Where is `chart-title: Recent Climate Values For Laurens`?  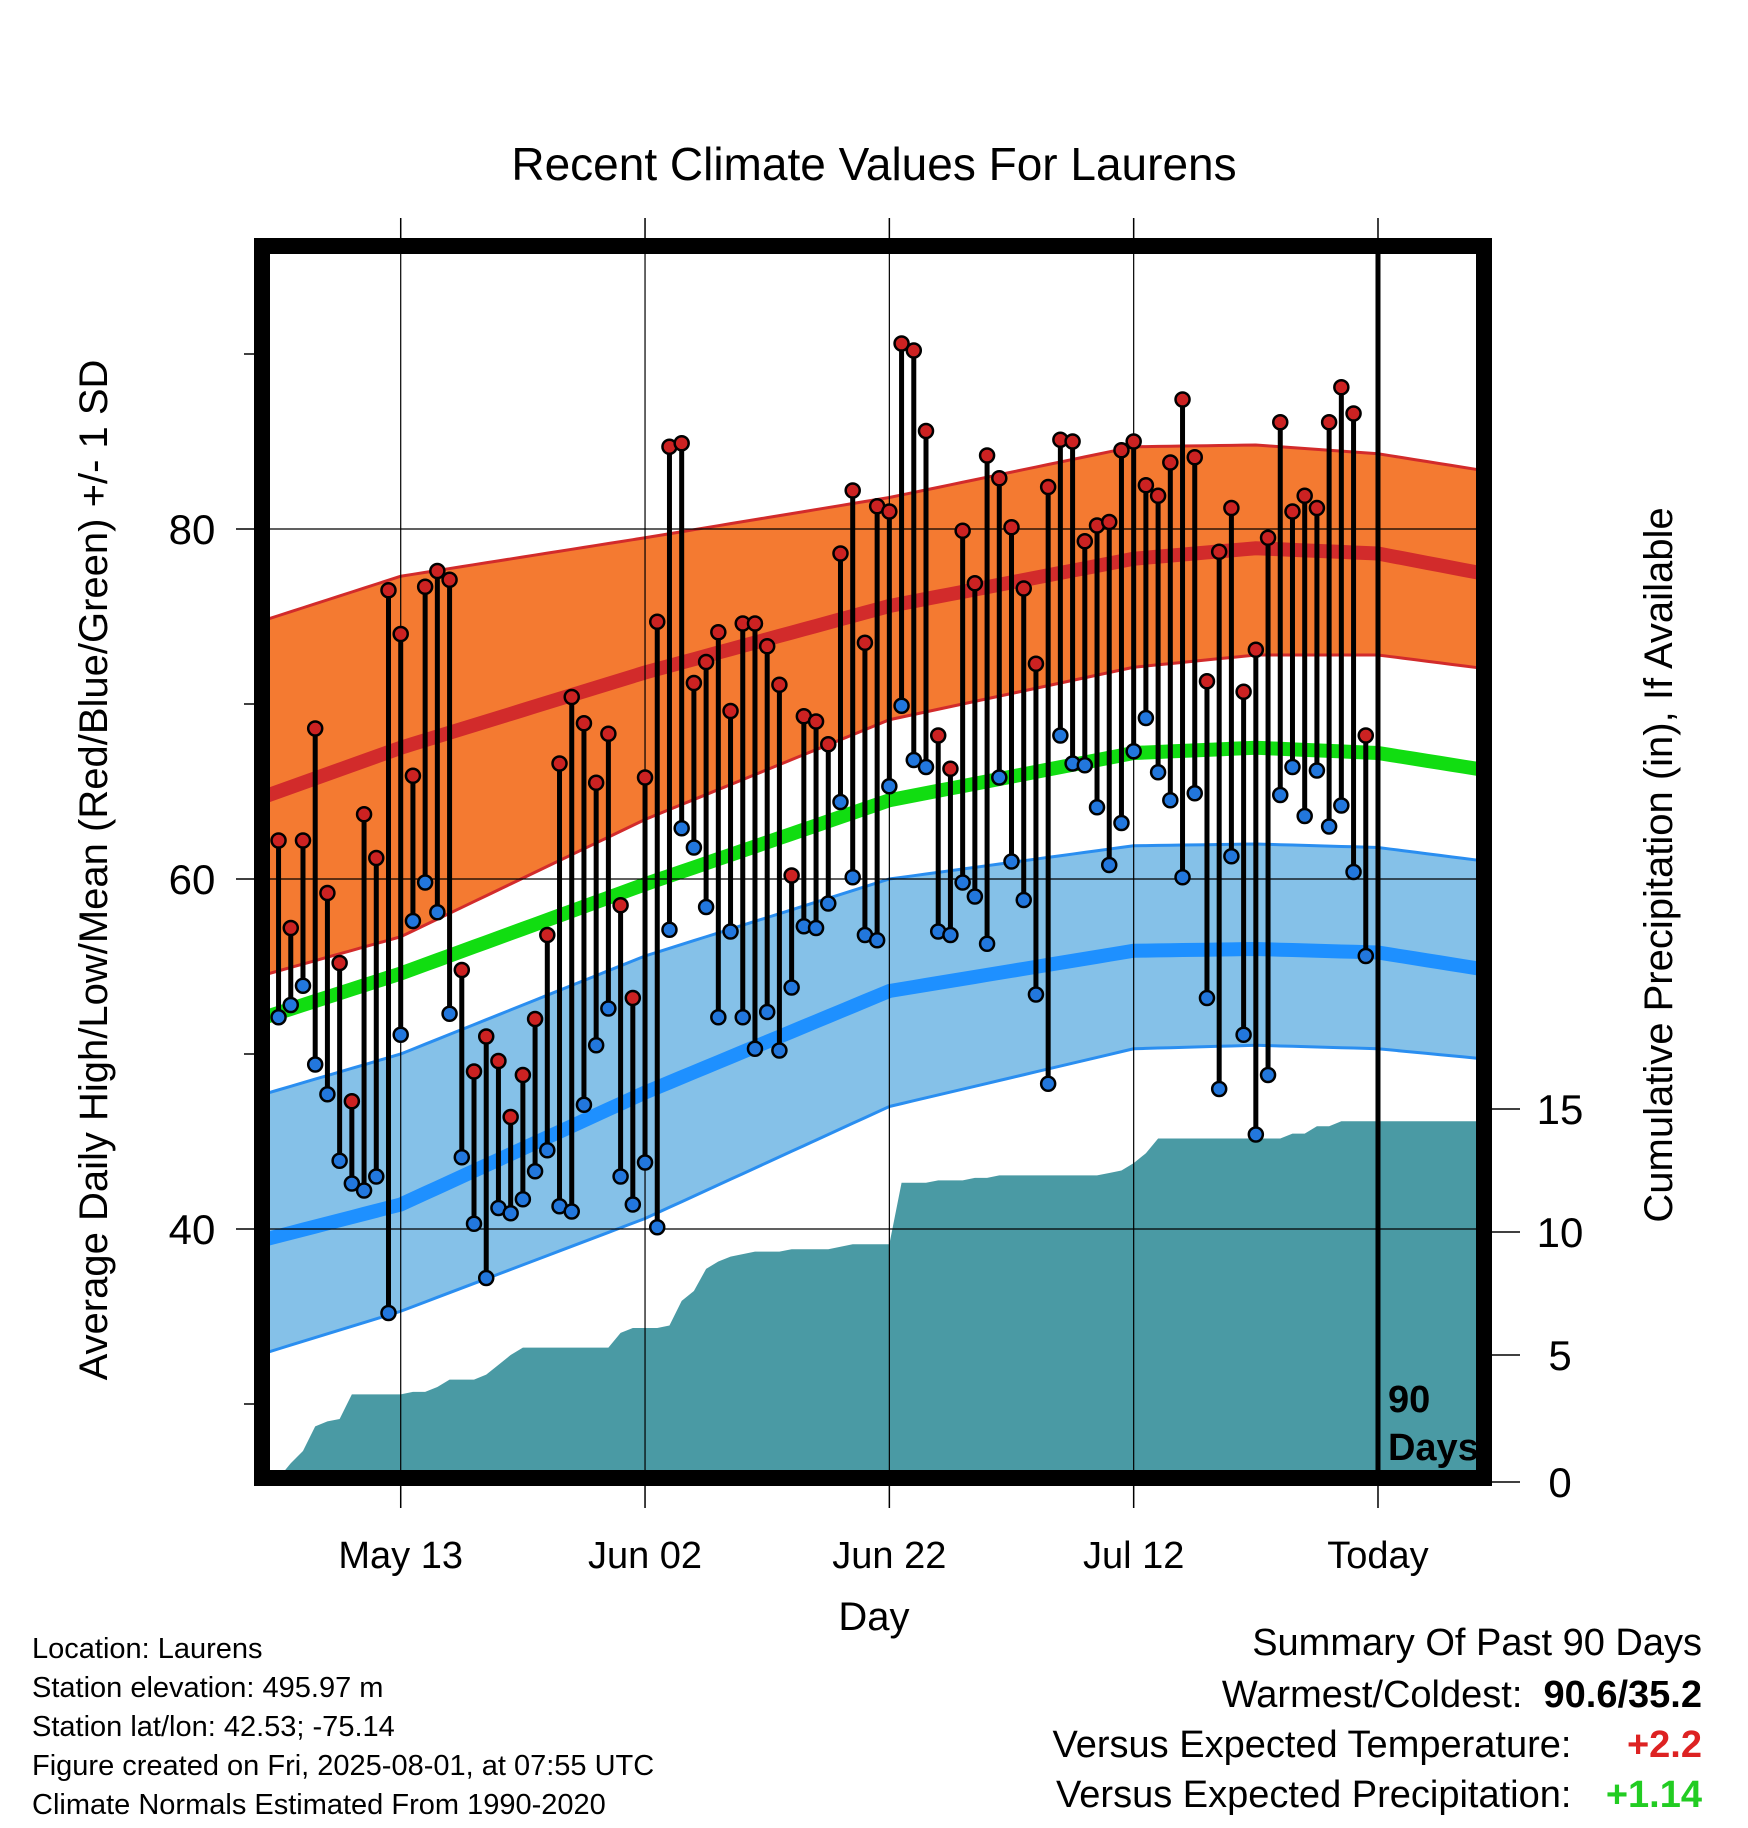 chart-title: Recent Climate Values For Laurens is located at coordinates (873, 164).